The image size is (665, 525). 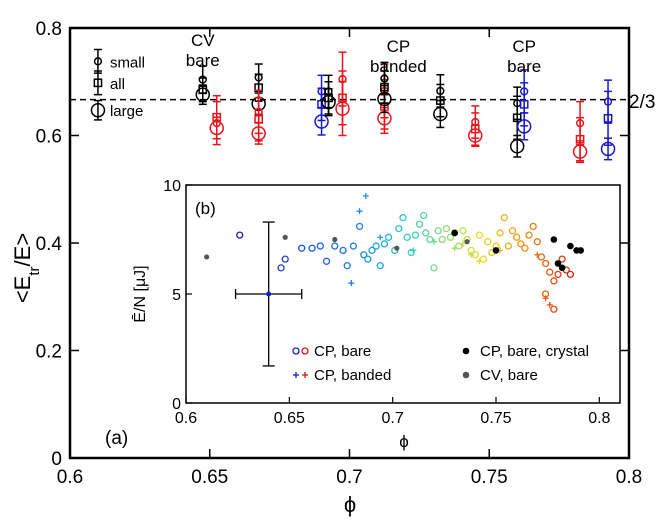 What do you see at coordinates (642, 102) in the screenshot?
I see `reference-line-label: 2/3` at bounding box center [642, 102].